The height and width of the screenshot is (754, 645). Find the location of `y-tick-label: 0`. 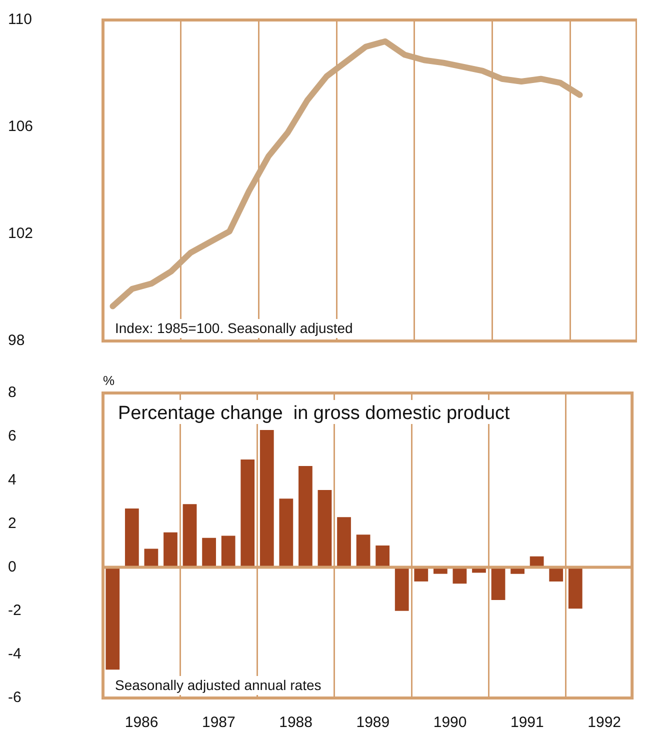

y-tick-label: 0 is located at coordinates (12, 567).